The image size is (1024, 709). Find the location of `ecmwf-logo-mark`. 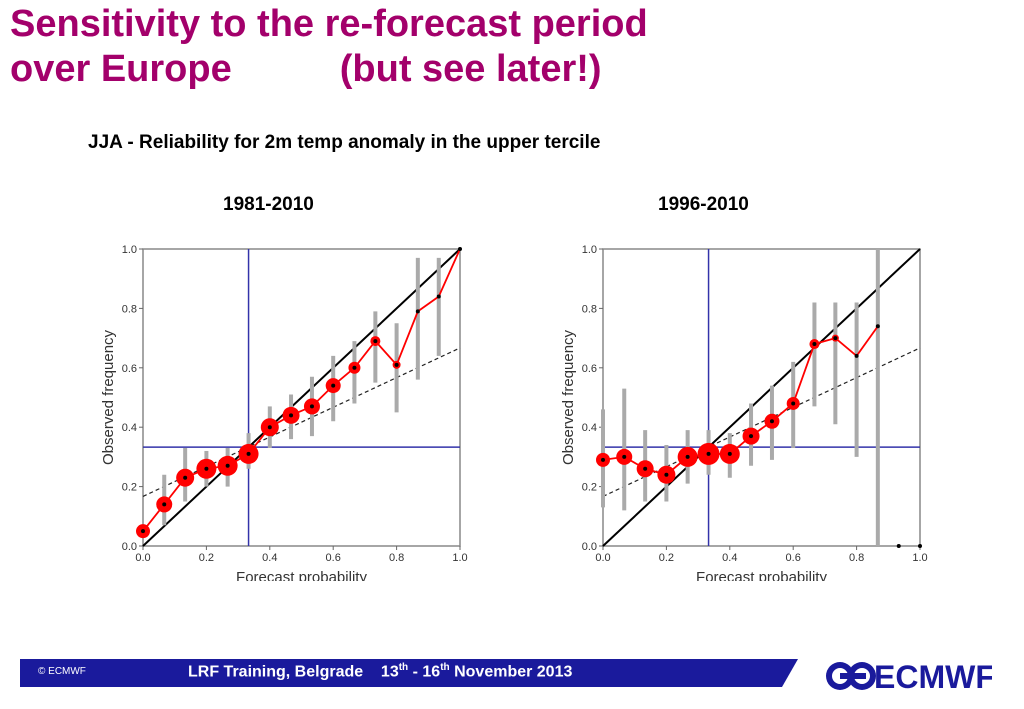

ecmwf-logo-mark is located at coordinates (851, 676).